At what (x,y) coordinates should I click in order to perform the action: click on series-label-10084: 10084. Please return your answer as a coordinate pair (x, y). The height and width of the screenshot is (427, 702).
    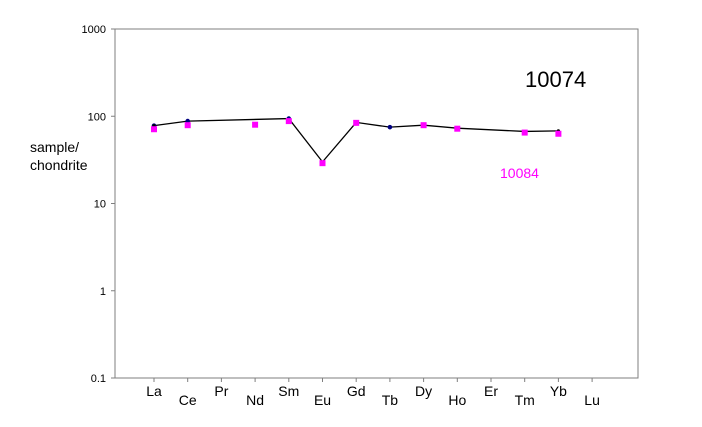
    Looking at the image, I should click on (519, 173).